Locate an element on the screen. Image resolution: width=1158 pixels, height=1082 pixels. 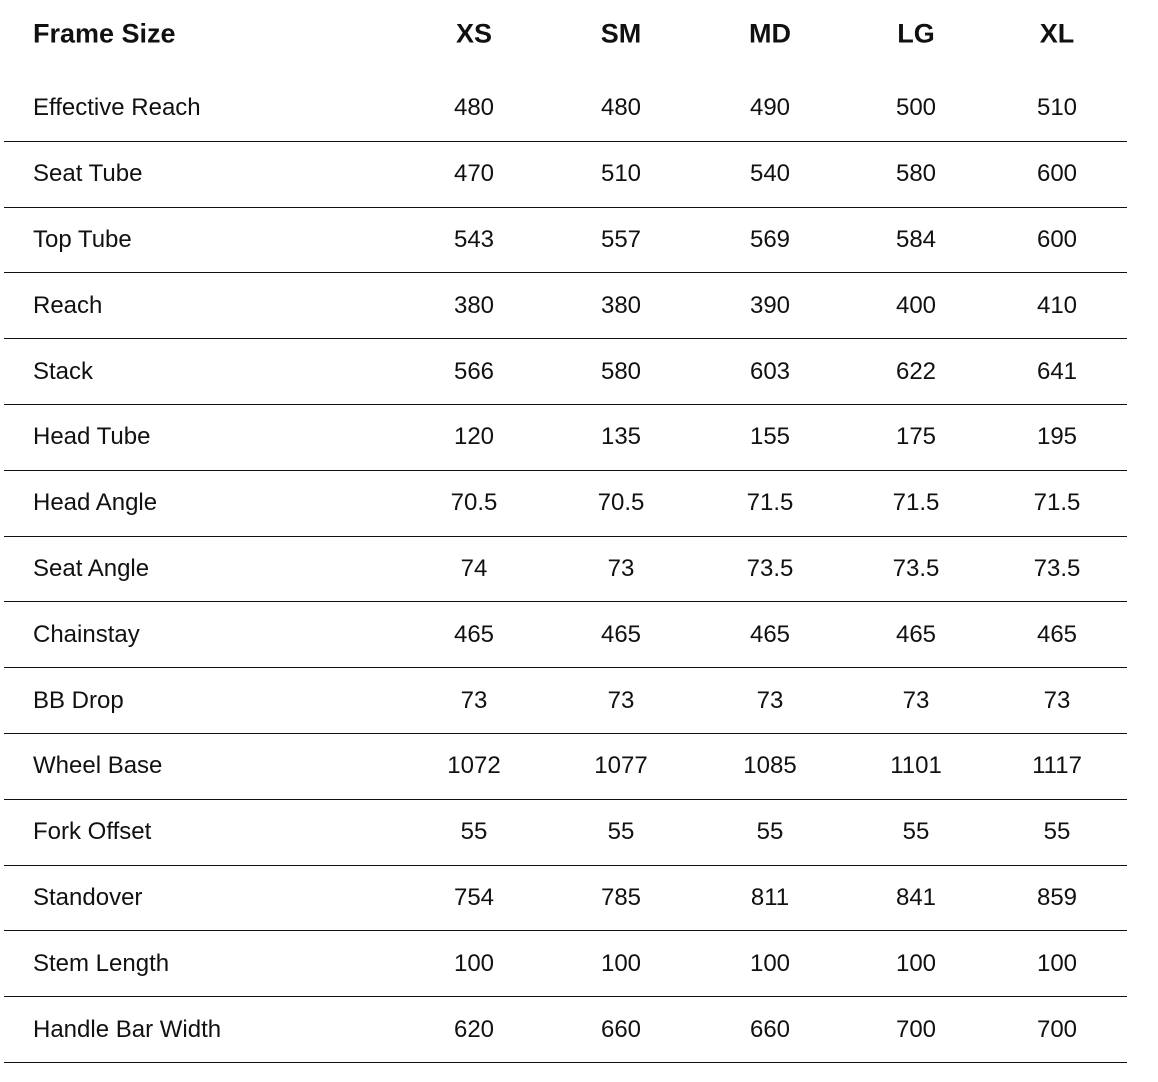
table-cell: 754 is located at coordinates (474, 897).